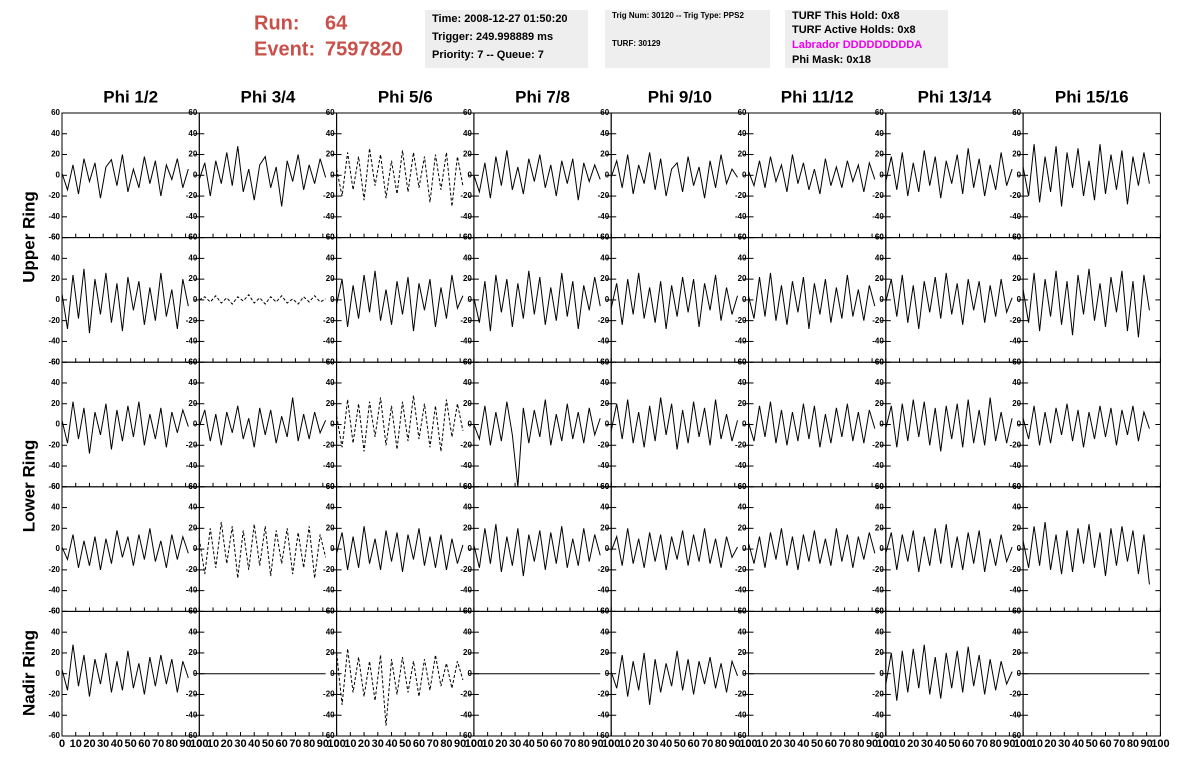 This screenshot has height=772, width=1196. What do you see at coordinates (492, 37) in the screenshot?
I see `info-text: Trigger: 249.998889 ms` at bounding box center [492, 37].